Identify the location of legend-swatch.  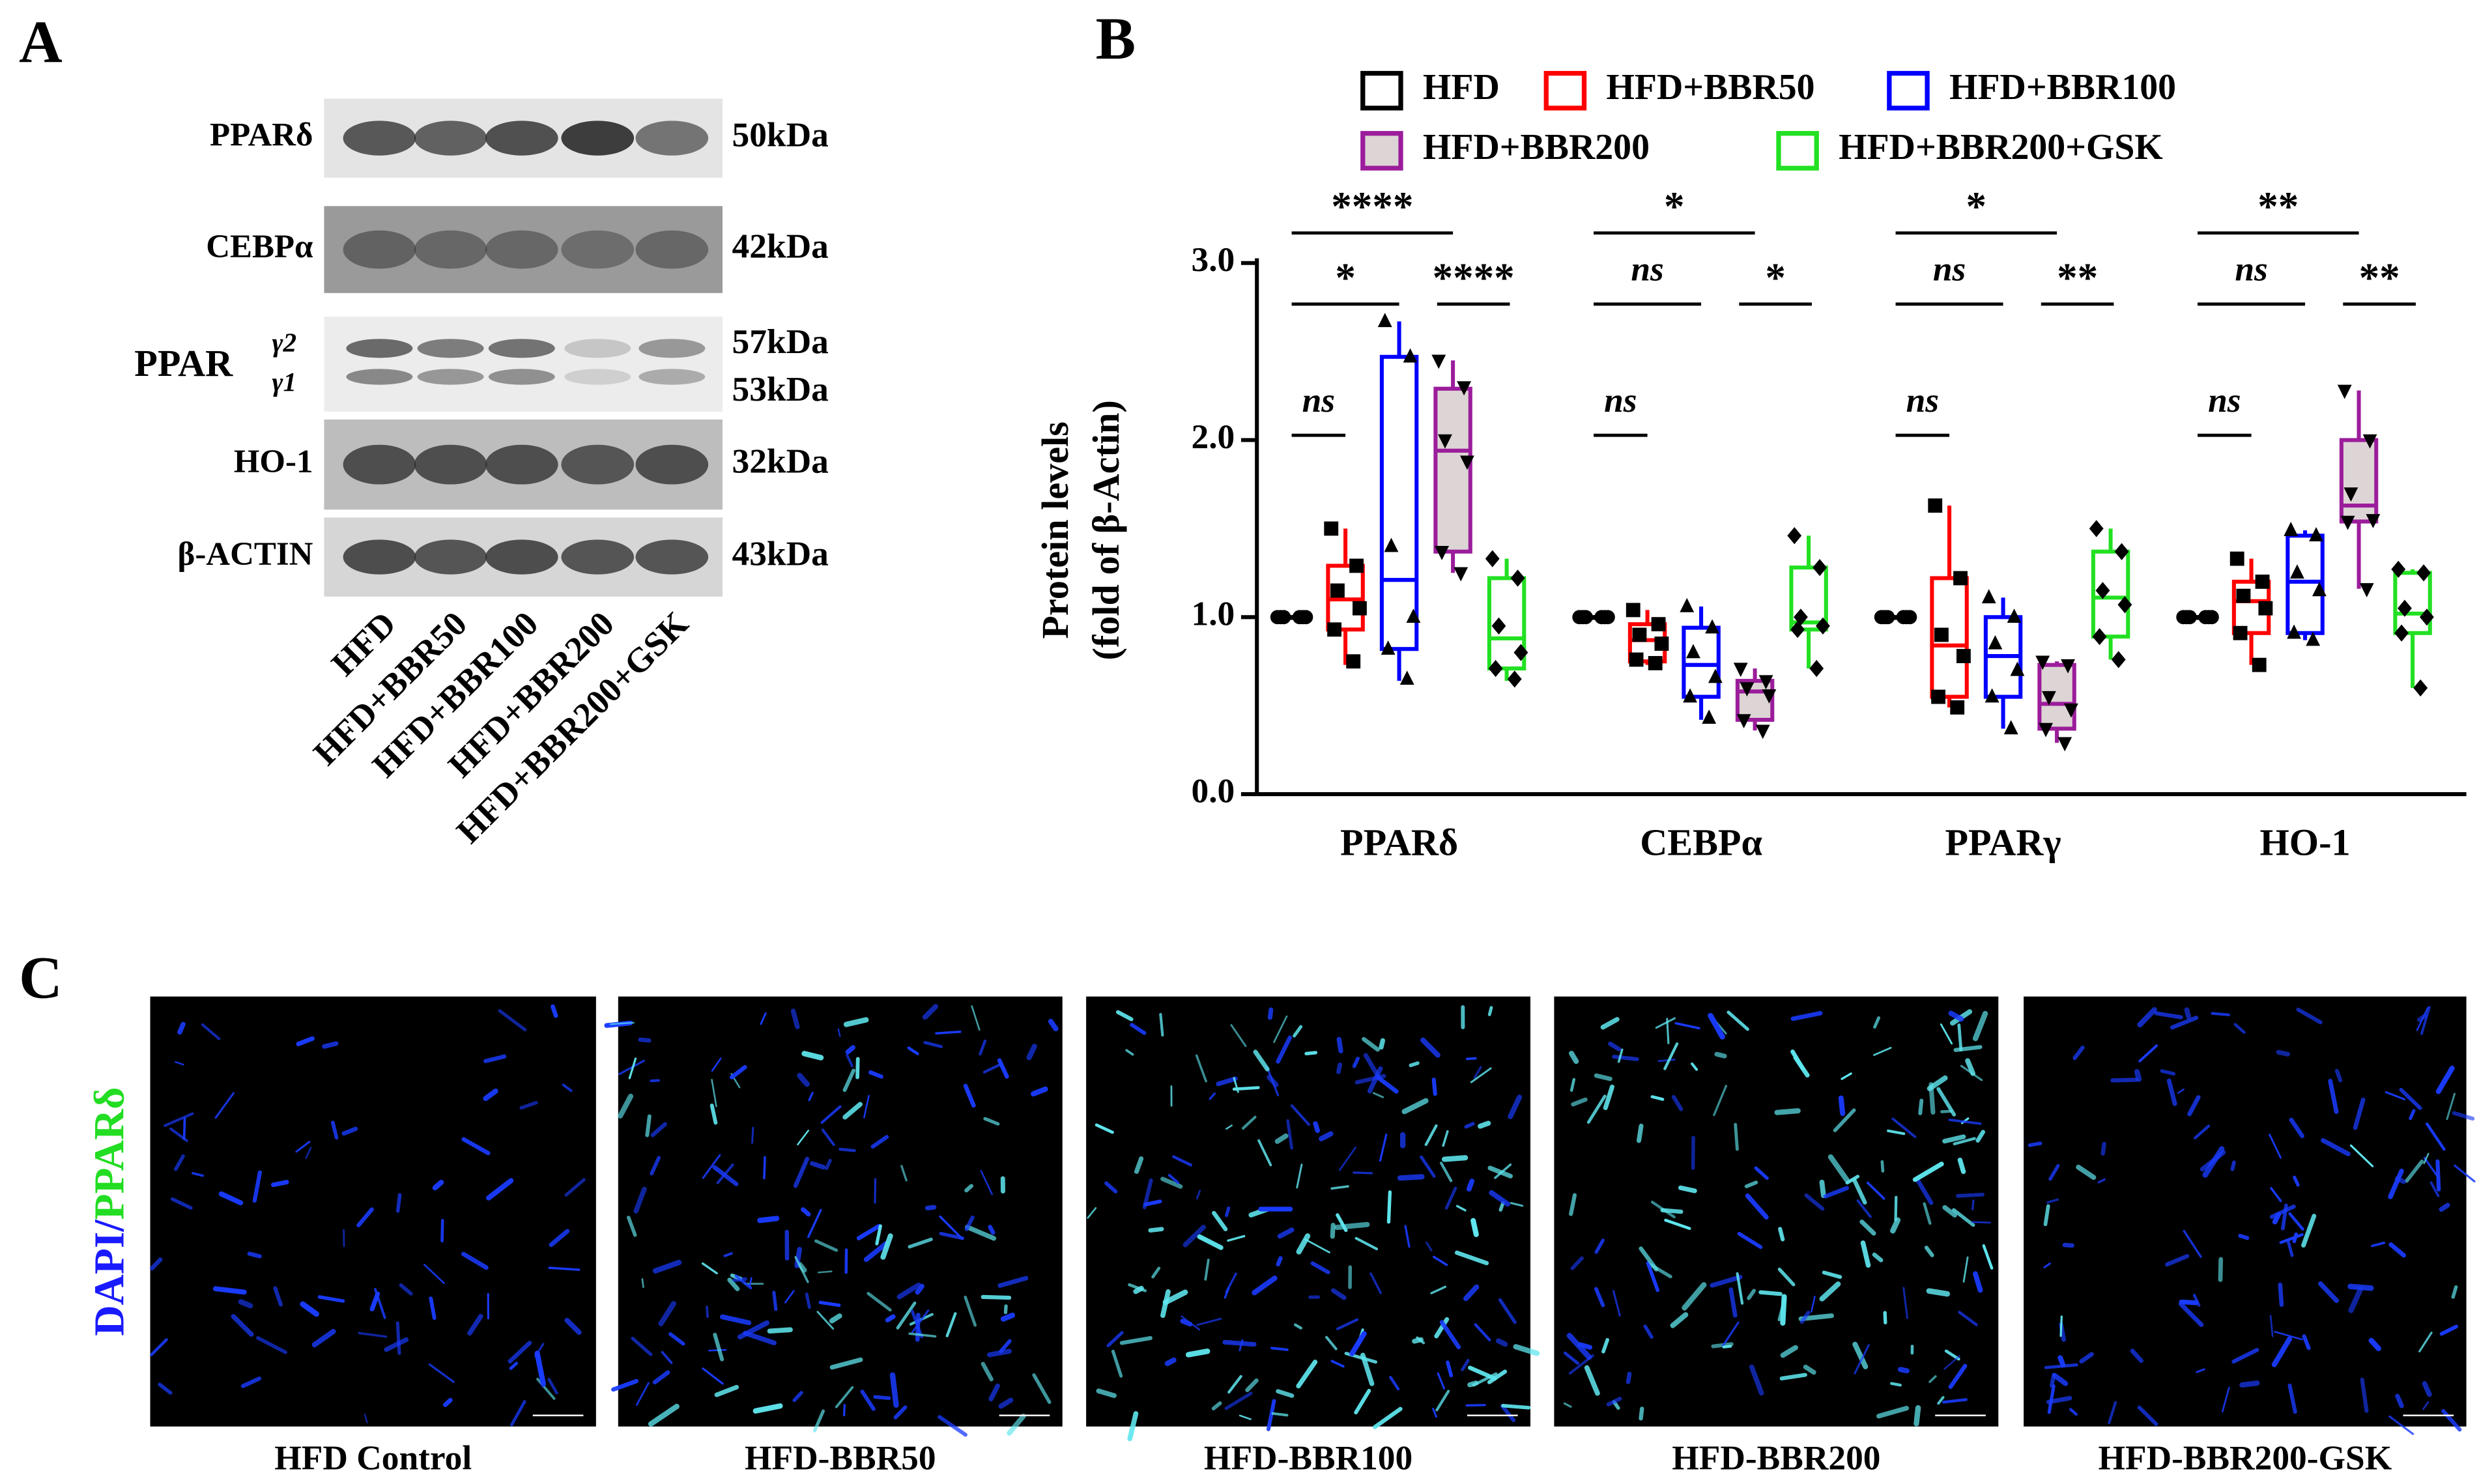
(1381, 151).